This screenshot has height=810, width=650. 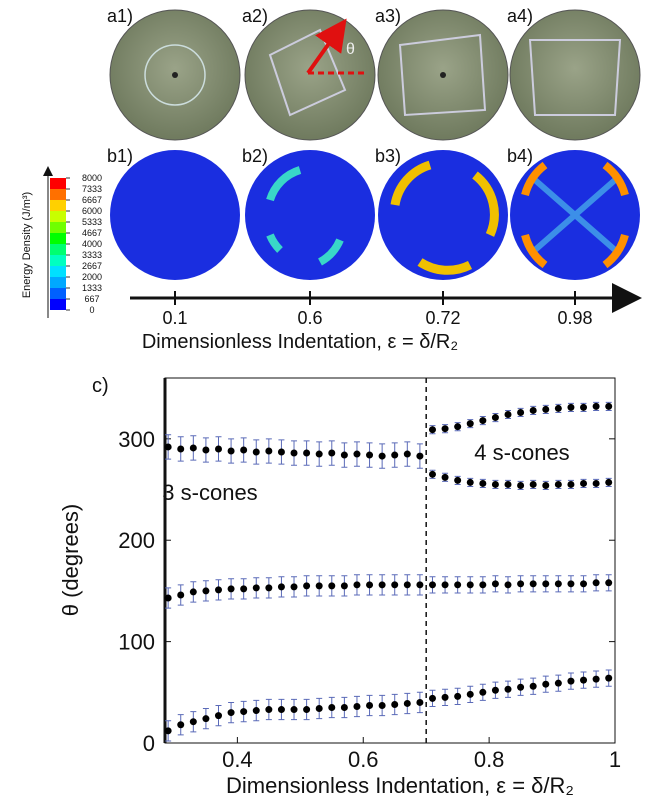 What do you see at coordinates (120, 16) in the screenshot?
I see `panel-label: a1)` at bounding box center [120, 16].